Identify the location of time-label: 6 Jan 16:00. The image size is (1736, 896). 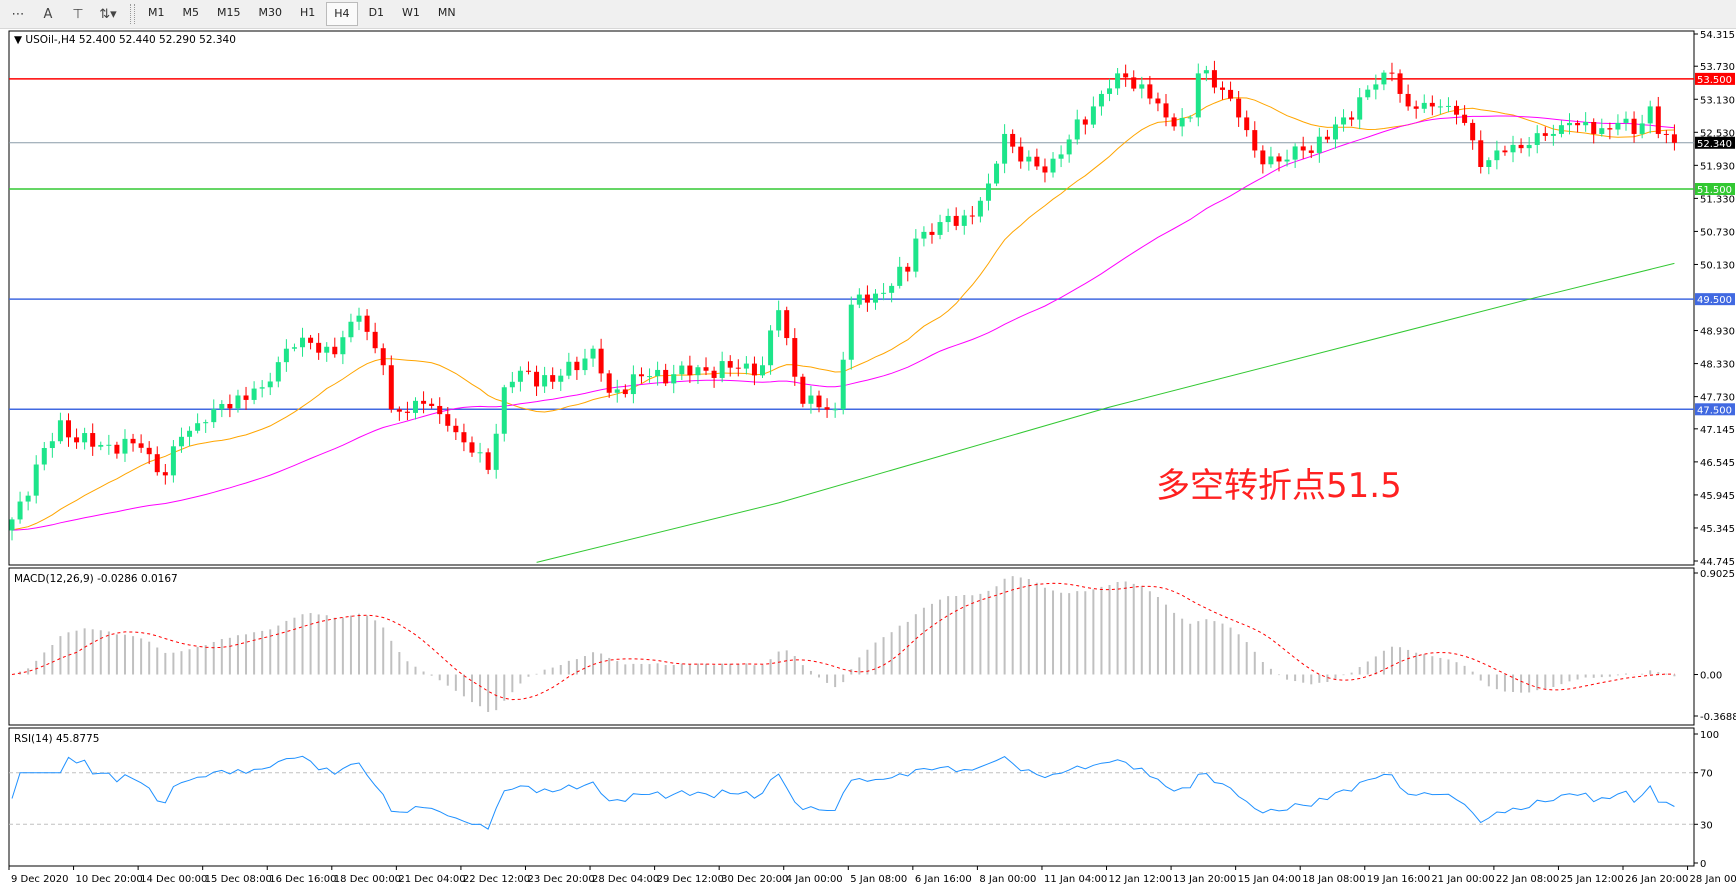
(943, 879).